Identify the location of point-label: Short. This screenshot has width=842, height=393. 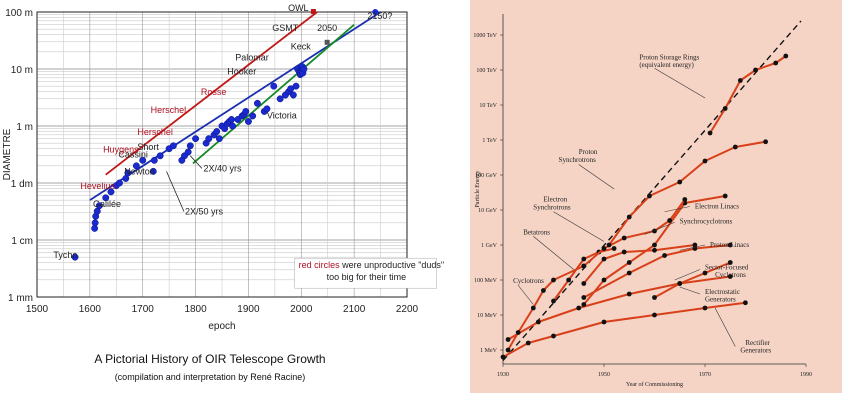
(148, 147).